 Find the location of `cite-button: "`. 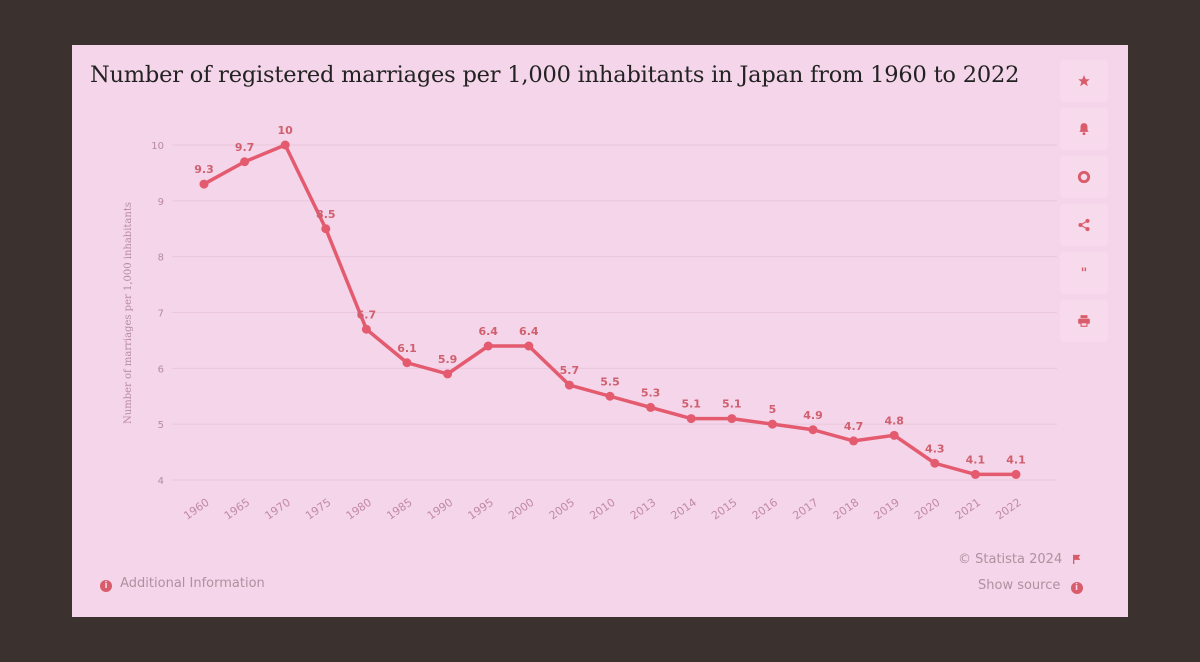

cite-button: " is located at coordinates (1084, 273).